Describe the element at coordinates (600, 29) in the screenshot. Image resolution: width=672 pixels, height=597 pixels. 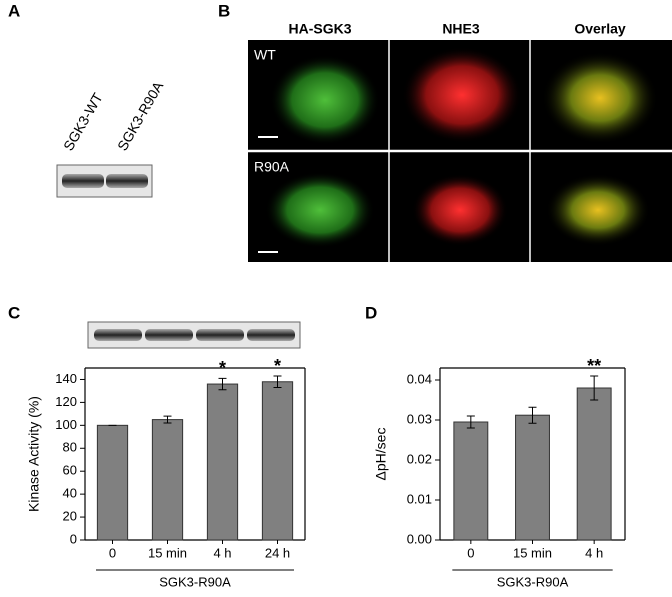
I see `column-header: Overlay` at that location.